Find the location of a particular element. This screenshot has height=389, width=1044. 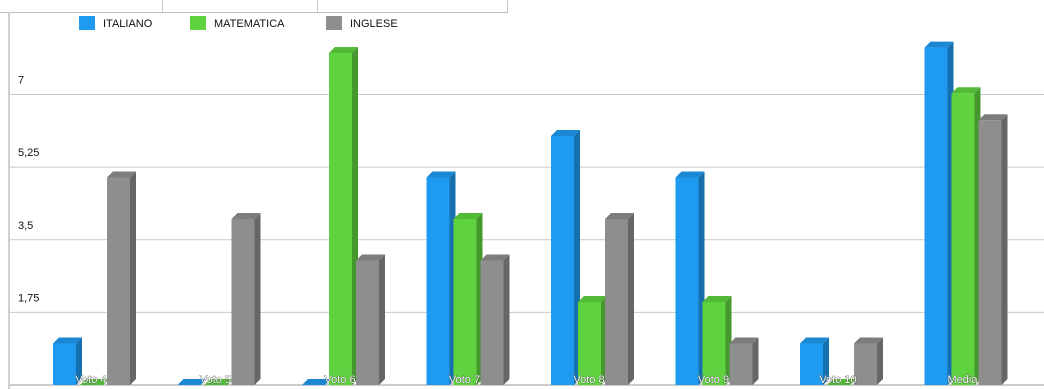

legend-label: ITALIANO is located at coordinates (128, 24).